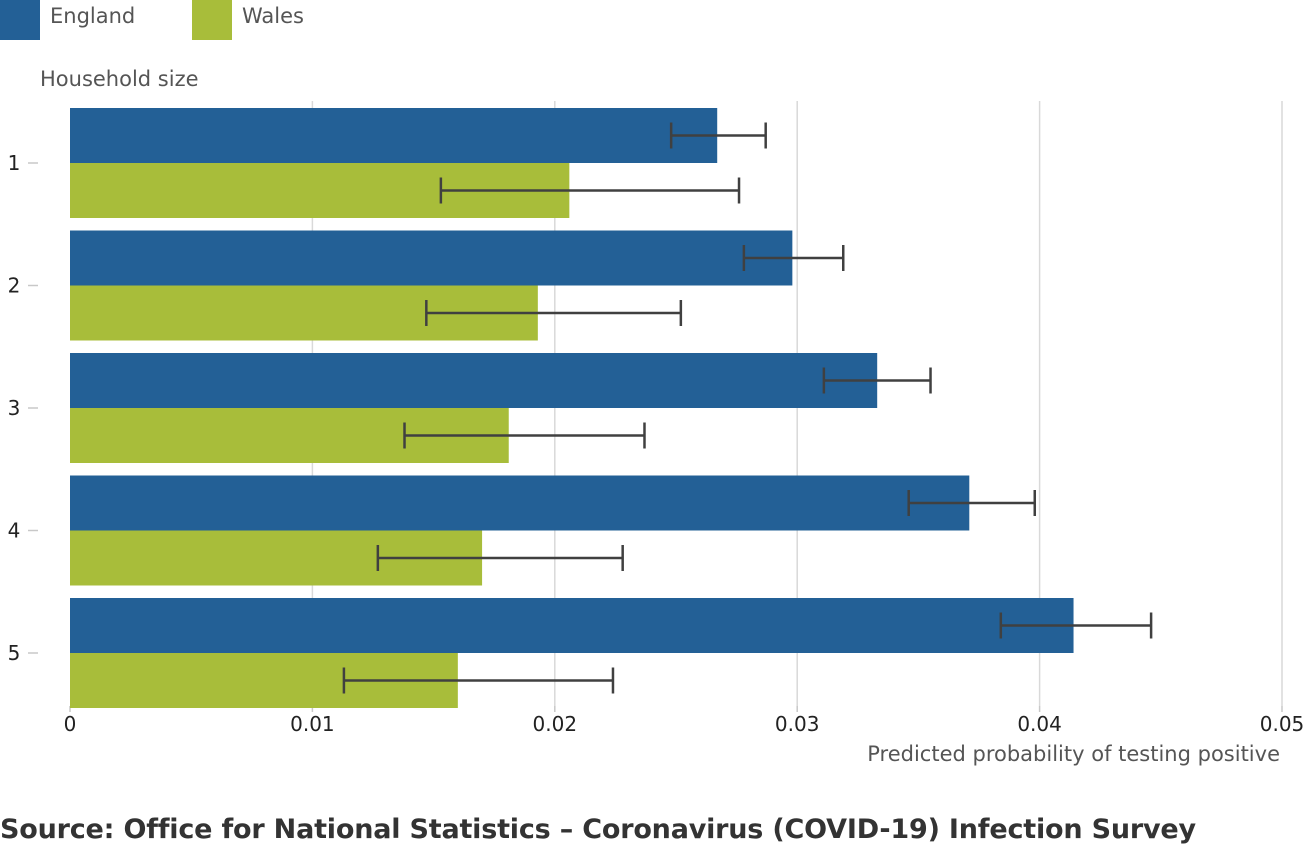  Describe the element at coordinates (212, 20) in the screenshot. I see `legend-swatch-wales` at that location.